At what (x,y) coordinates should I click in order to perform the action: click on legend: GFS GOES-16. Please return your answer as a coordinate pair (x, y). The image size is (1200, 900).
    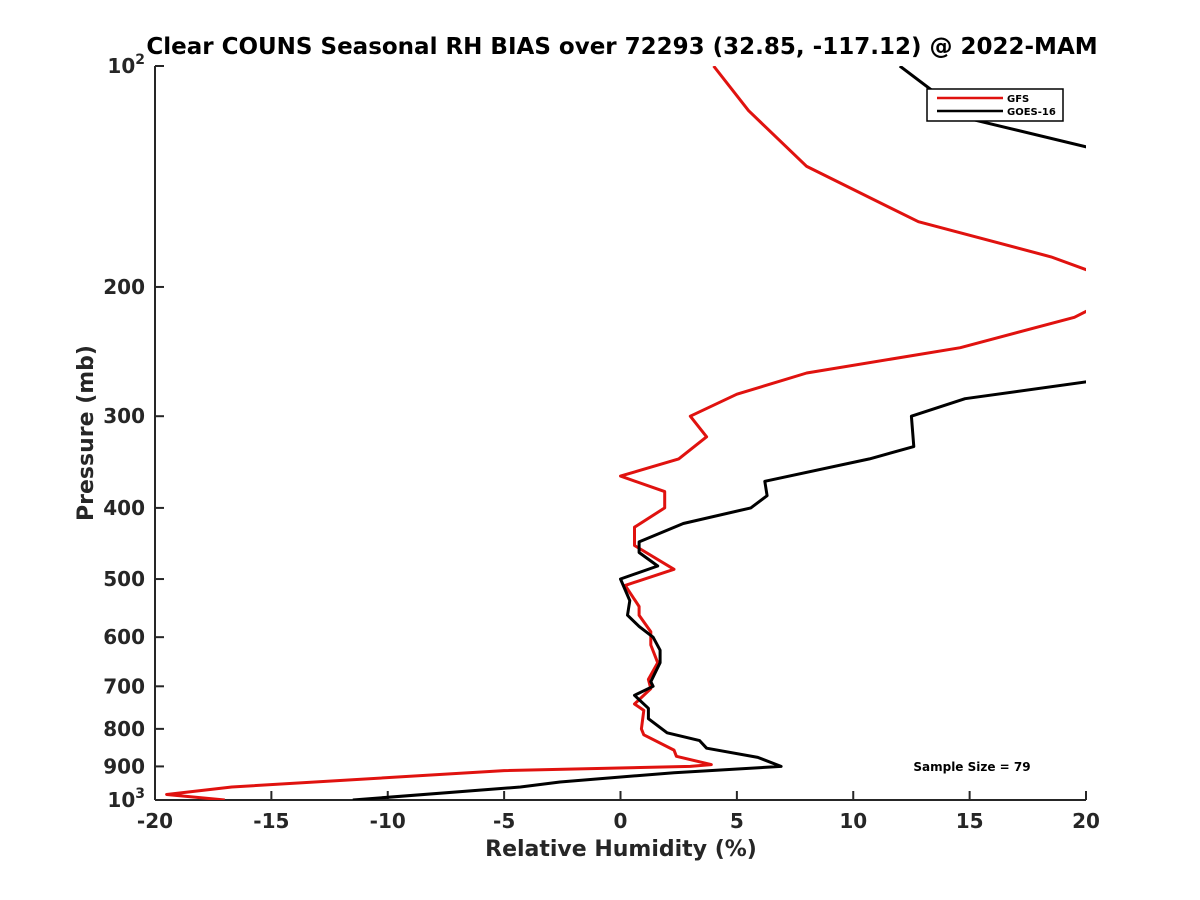
    Looking at the image, I should click on (995, 105).